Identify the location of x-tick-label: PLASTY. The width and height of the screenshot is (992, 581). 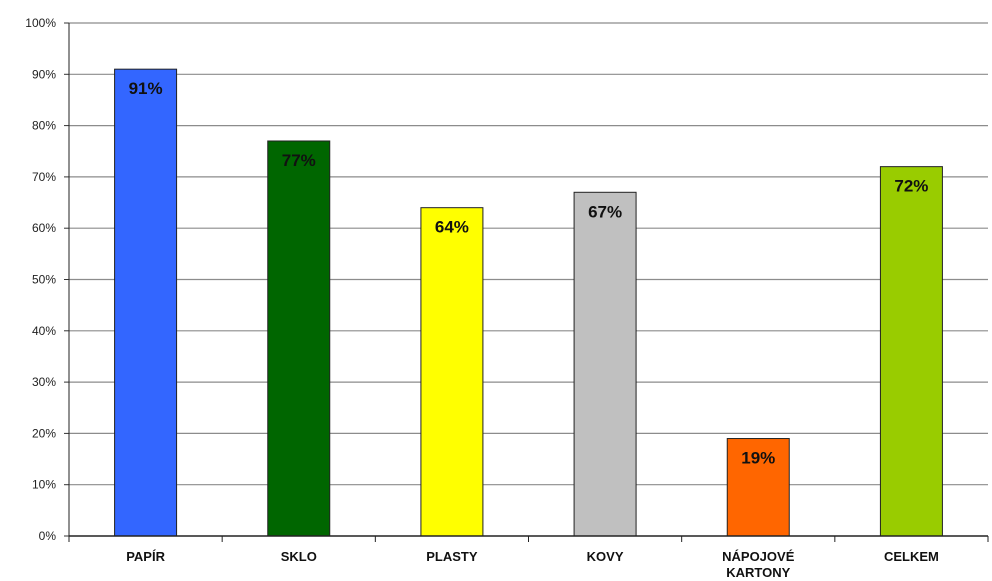
(452, 556).